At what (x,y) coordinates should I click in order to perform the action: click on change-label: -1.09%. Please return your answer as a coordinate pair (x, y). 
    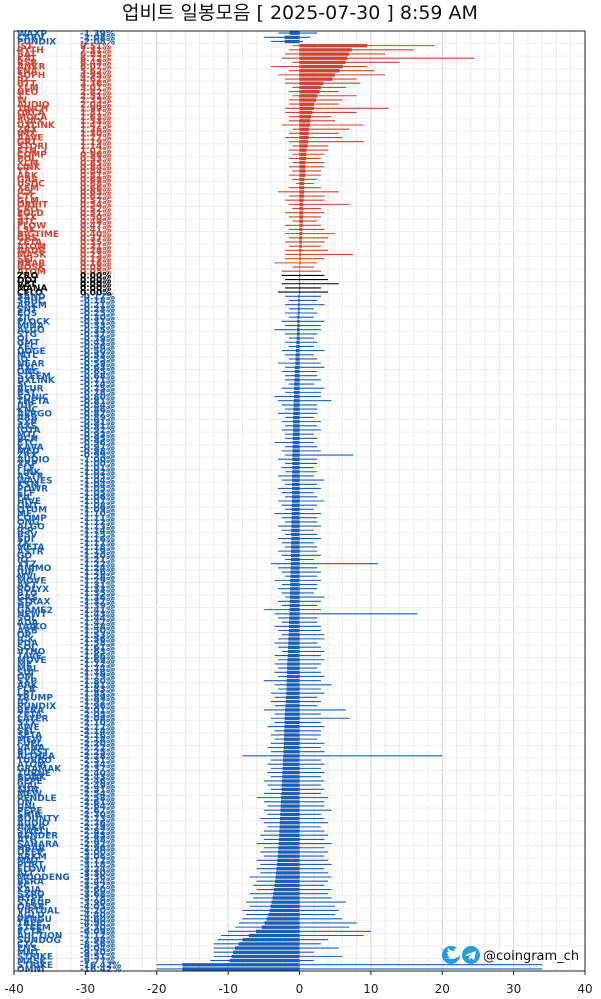
    Looking at the image, I should click on (97, 511).